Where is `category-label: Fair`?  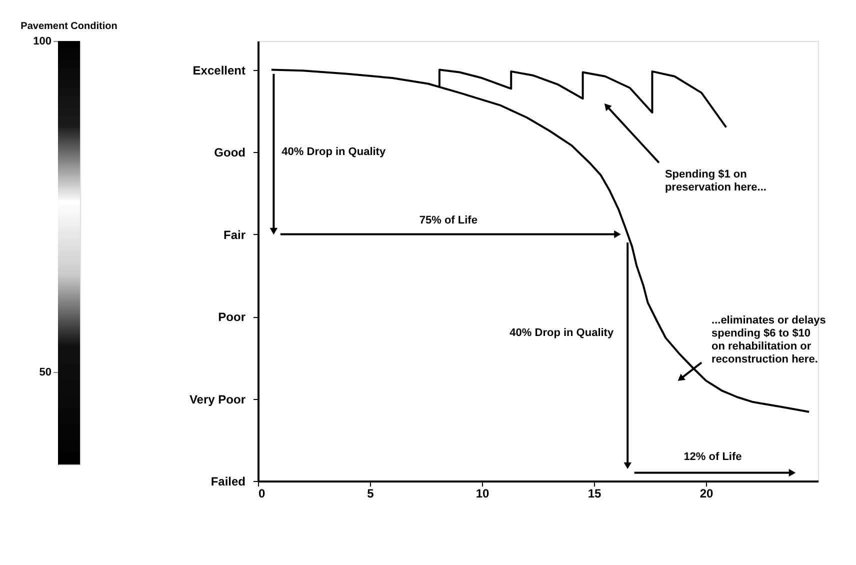
category-label: Fair is located at coordinates (234, 235).